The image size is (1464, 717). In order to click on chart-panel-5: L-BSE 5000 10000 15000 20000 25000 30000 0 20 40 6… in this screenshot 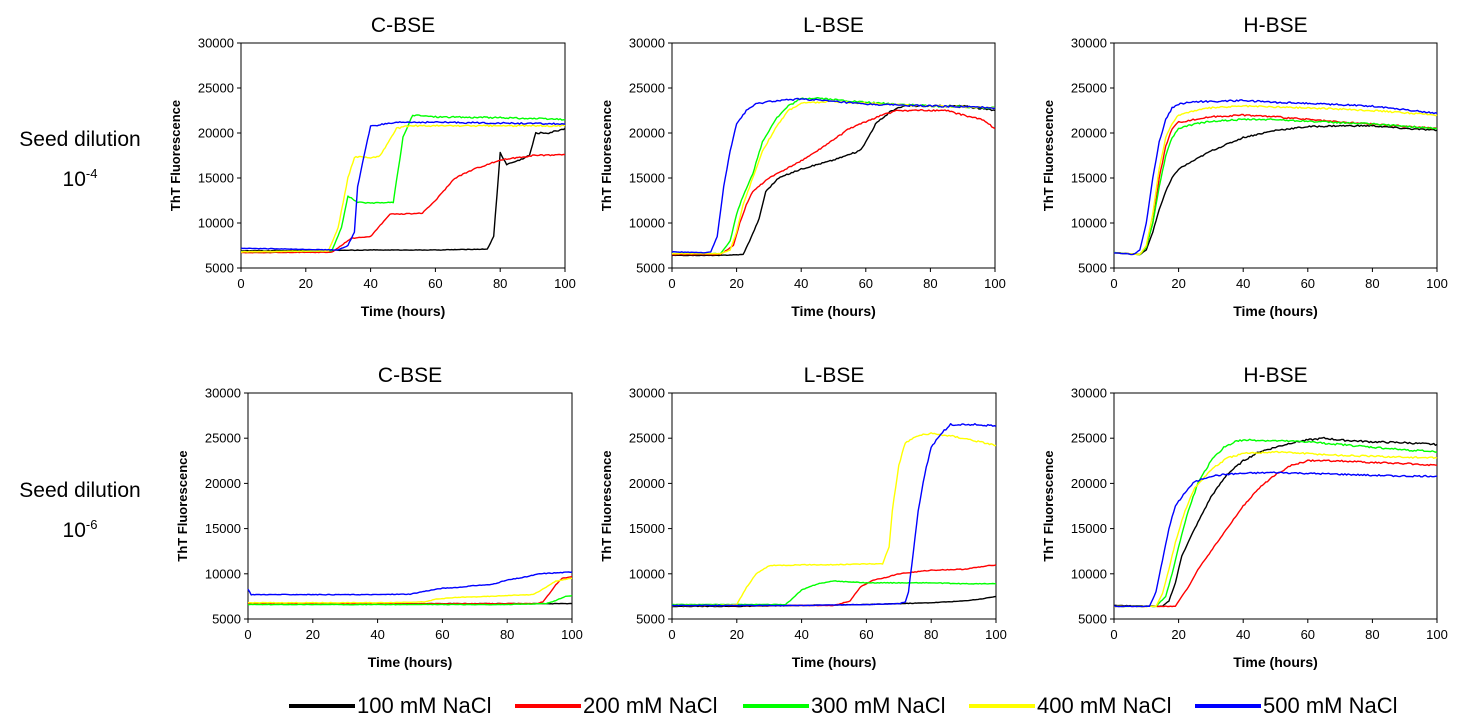, I will do `click(803, 517)`.